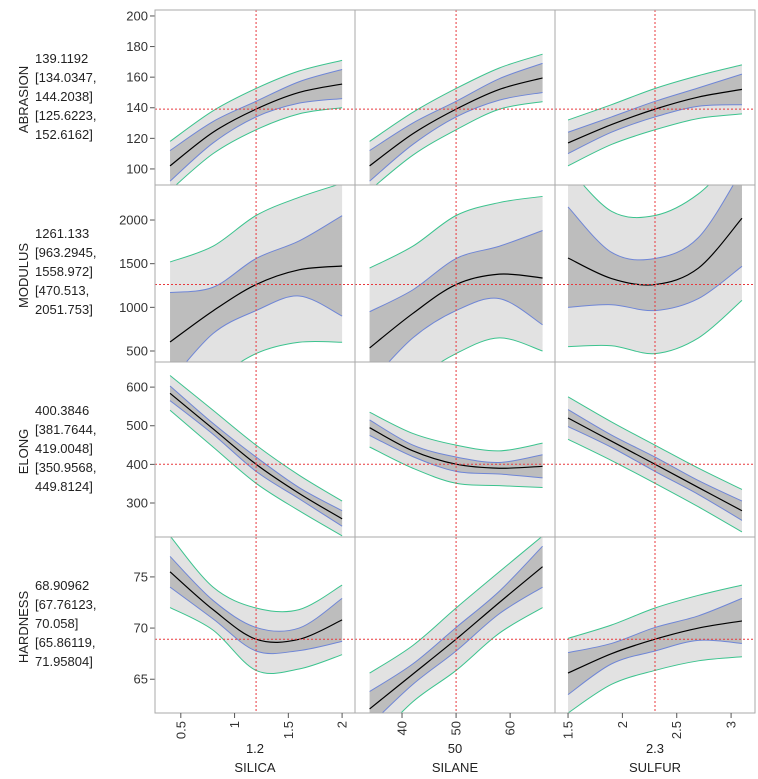 Image resolution: width=758 pixels, height=779 pixels. I want to click on ci-label: 70.058], so click(56, 623).